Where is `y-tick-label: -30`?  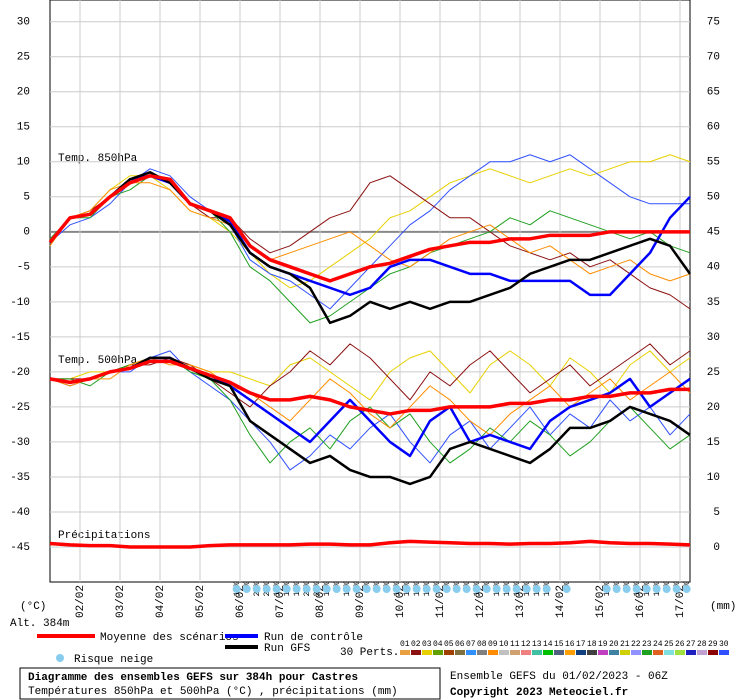
y-tick-label: -30 is located at coordinates (20, 443).